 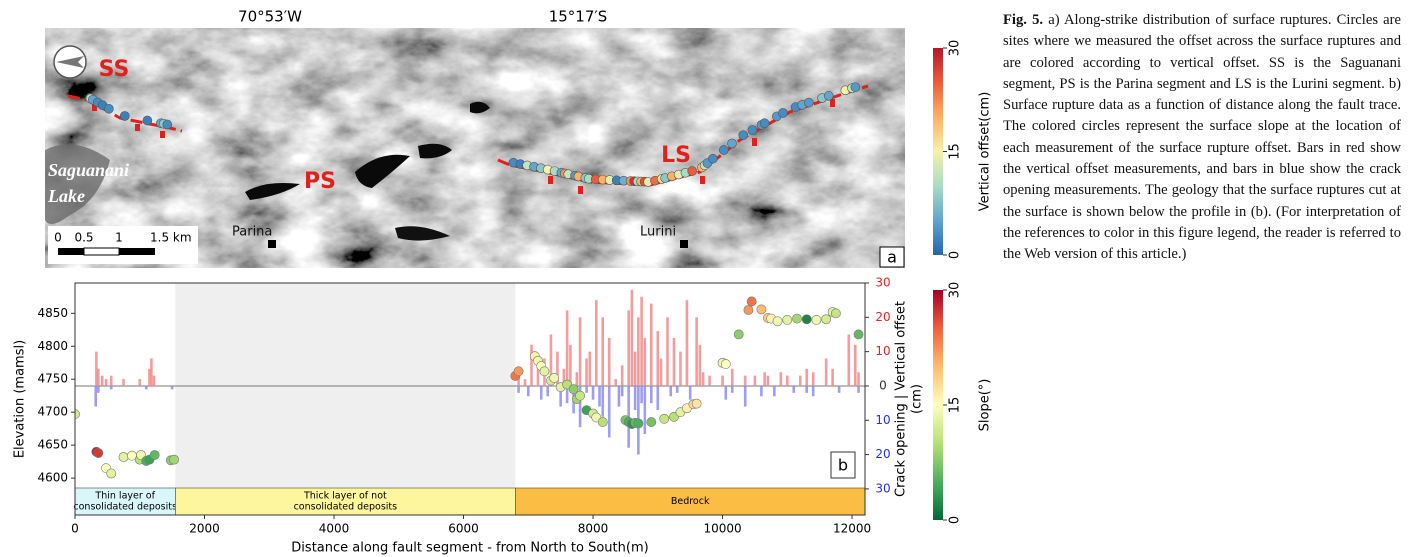 What do you see at coordinates (52, 412) in the screenshot?
I see `y-tick-label: 4700` at bounding box center [52, 412].